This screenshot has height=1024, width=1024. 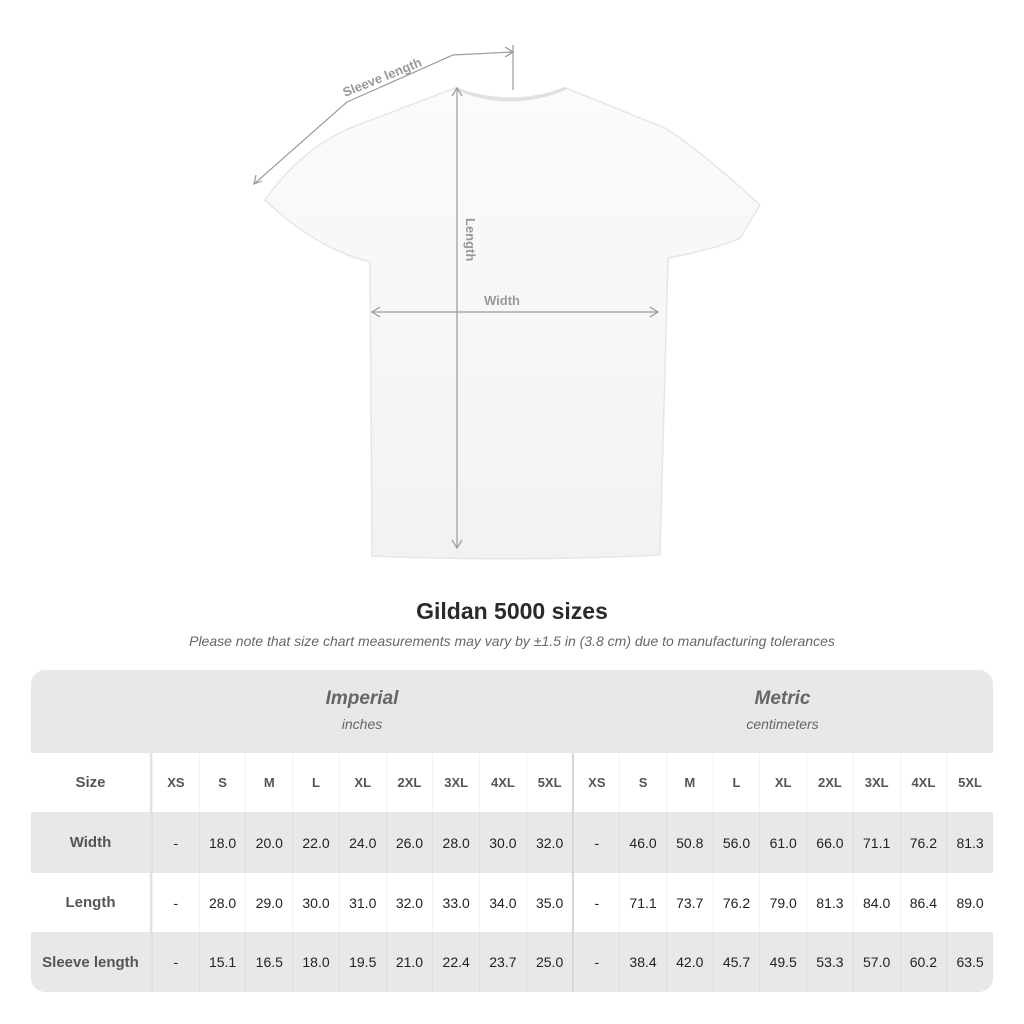 I want to click on value-cell: 38.4, so click(x=642, y=962).